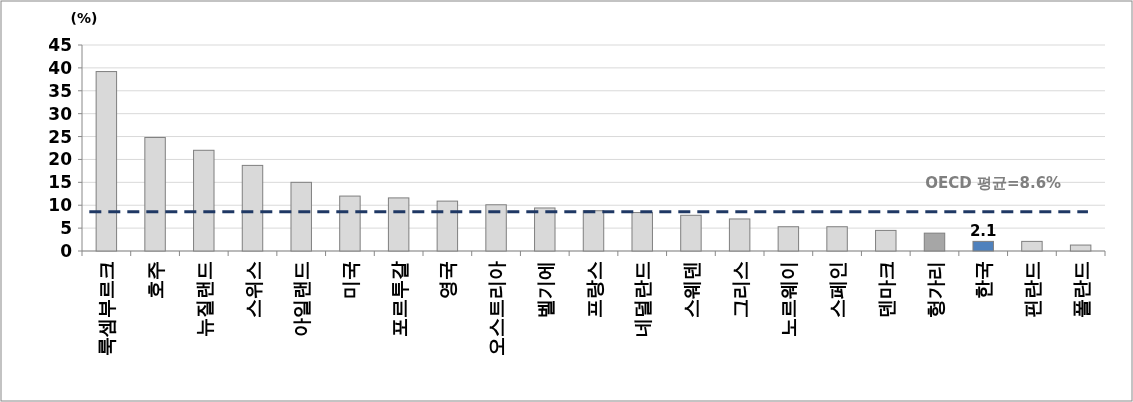 The image size is (1133, 402). Describe the element at coordinates (544, 289) in the screenshot. I see `x-tick-label: 벨기에` at that location.